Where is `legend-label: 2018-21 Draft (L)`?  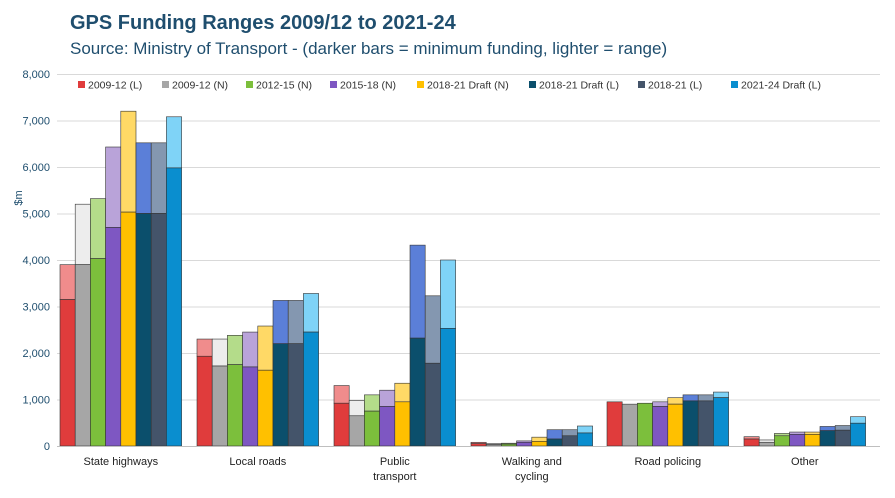
legend-label: 2018-21 Draft (L) is located at coordinates (579, 86).